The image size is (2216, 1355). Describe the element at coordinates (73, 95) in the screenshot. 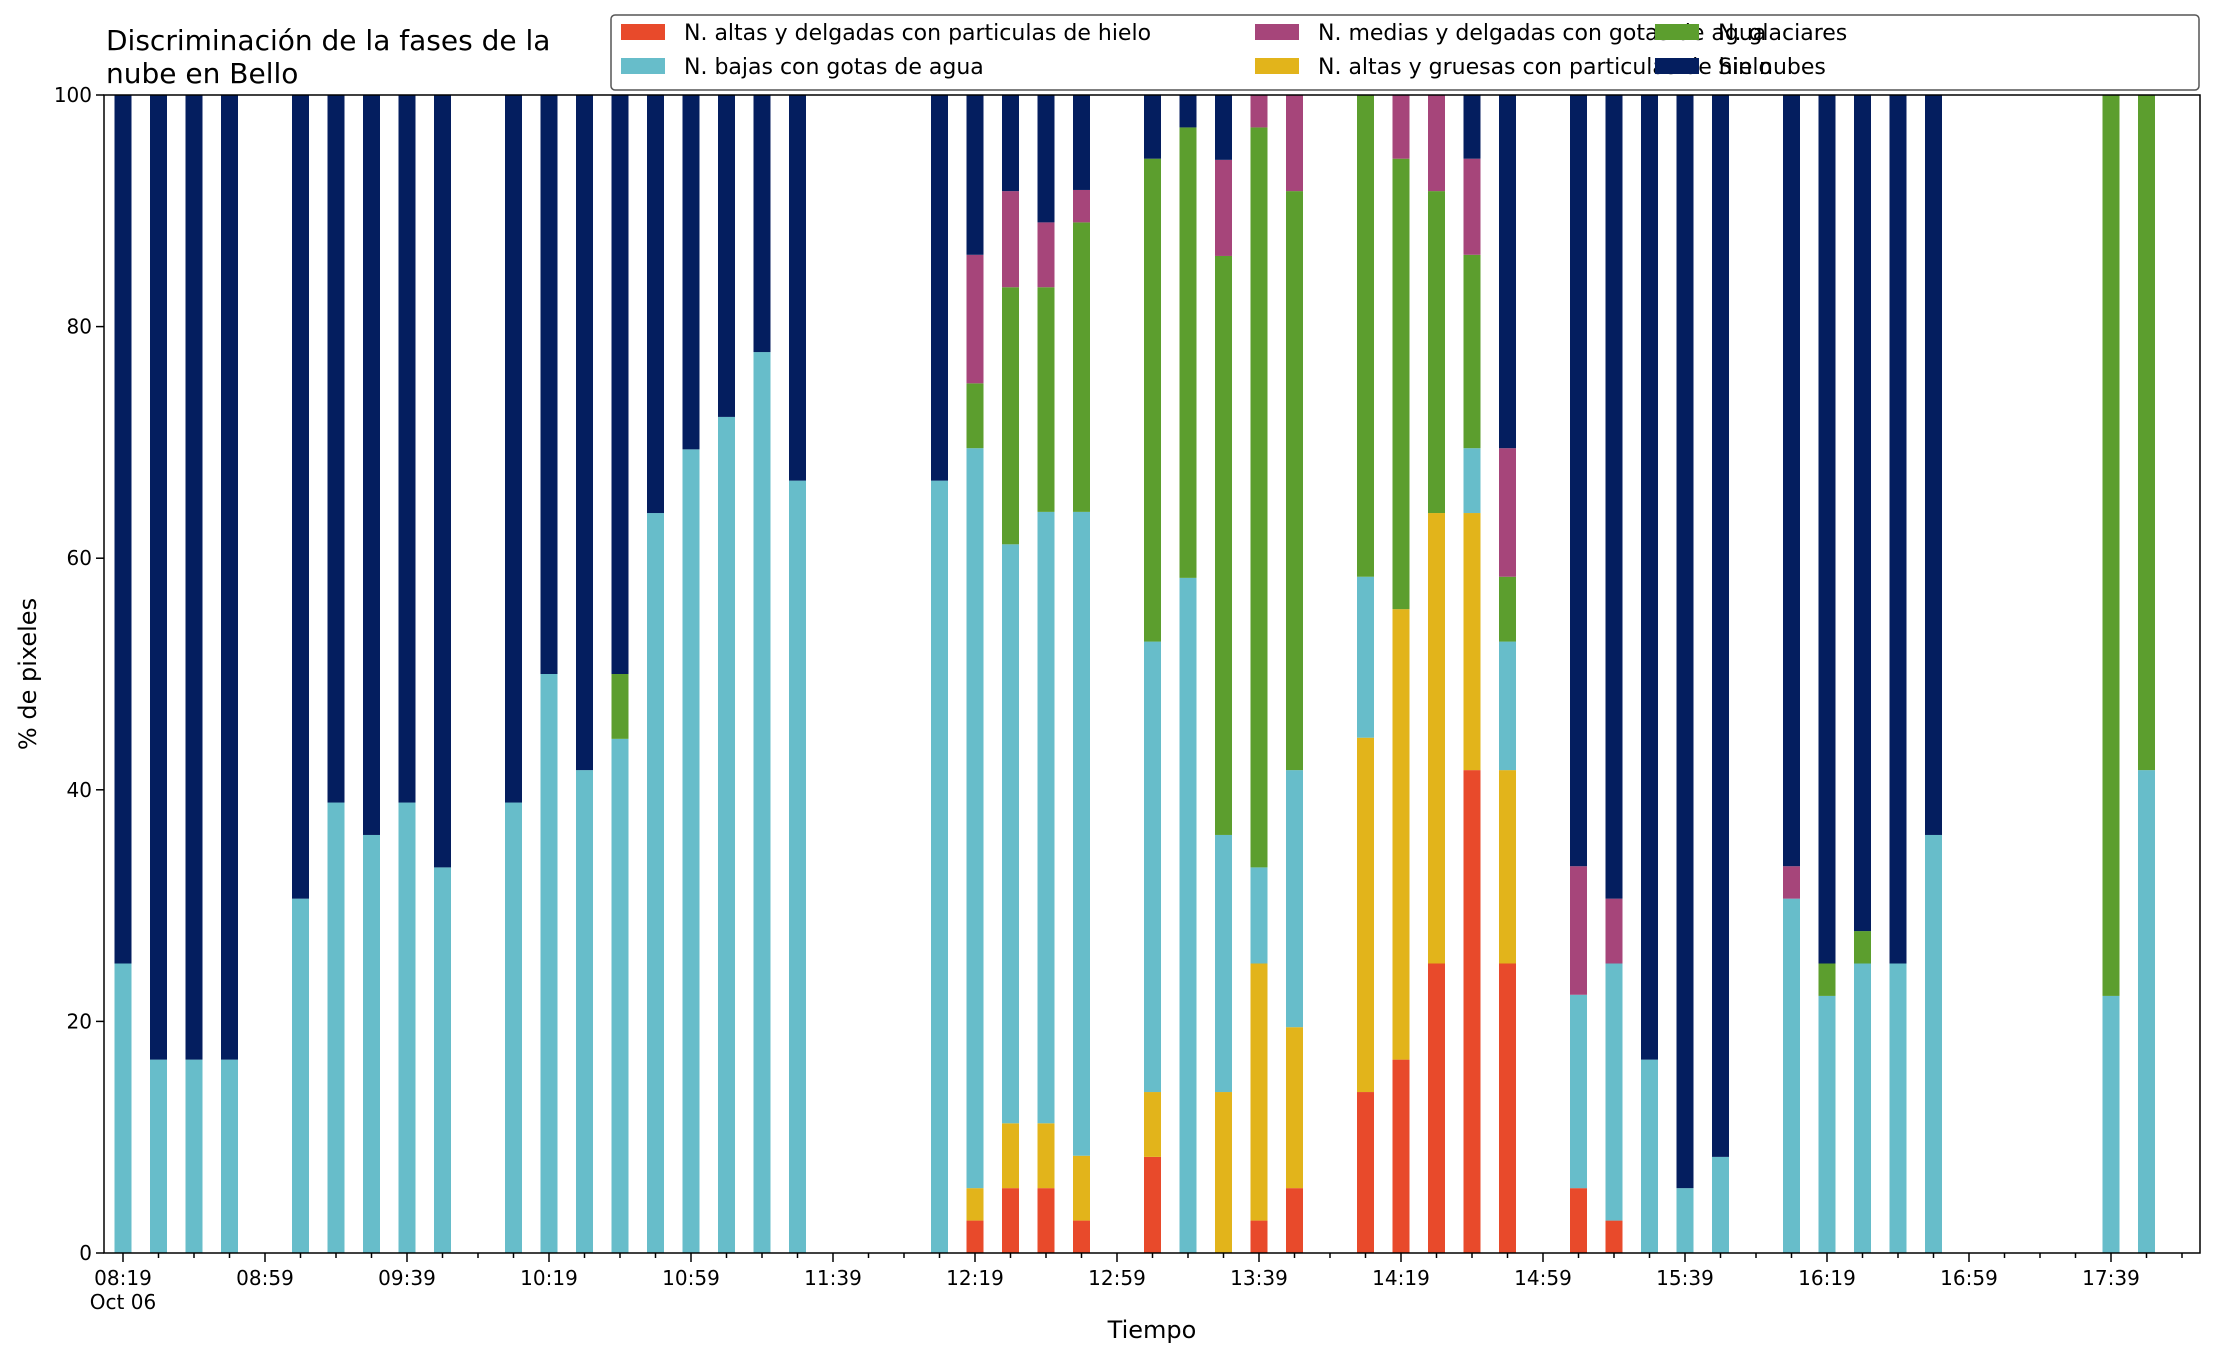

I see `y-tick-label: 100` at that location.